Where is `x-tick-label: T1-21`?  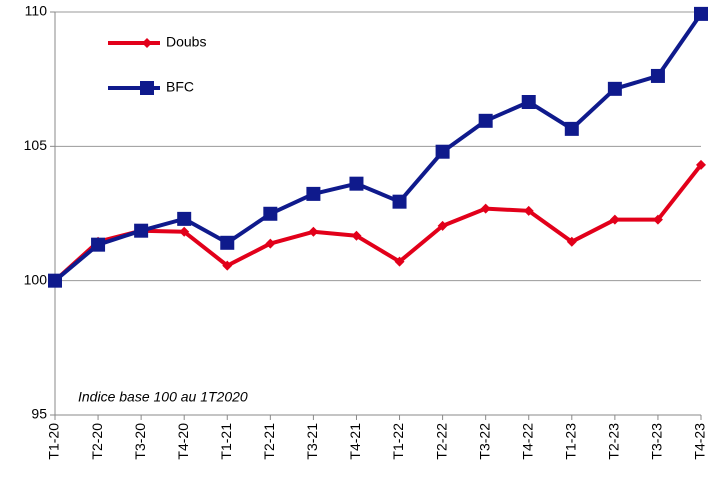 x-tick-label: T1-21 is located at coordinates (226, 441).